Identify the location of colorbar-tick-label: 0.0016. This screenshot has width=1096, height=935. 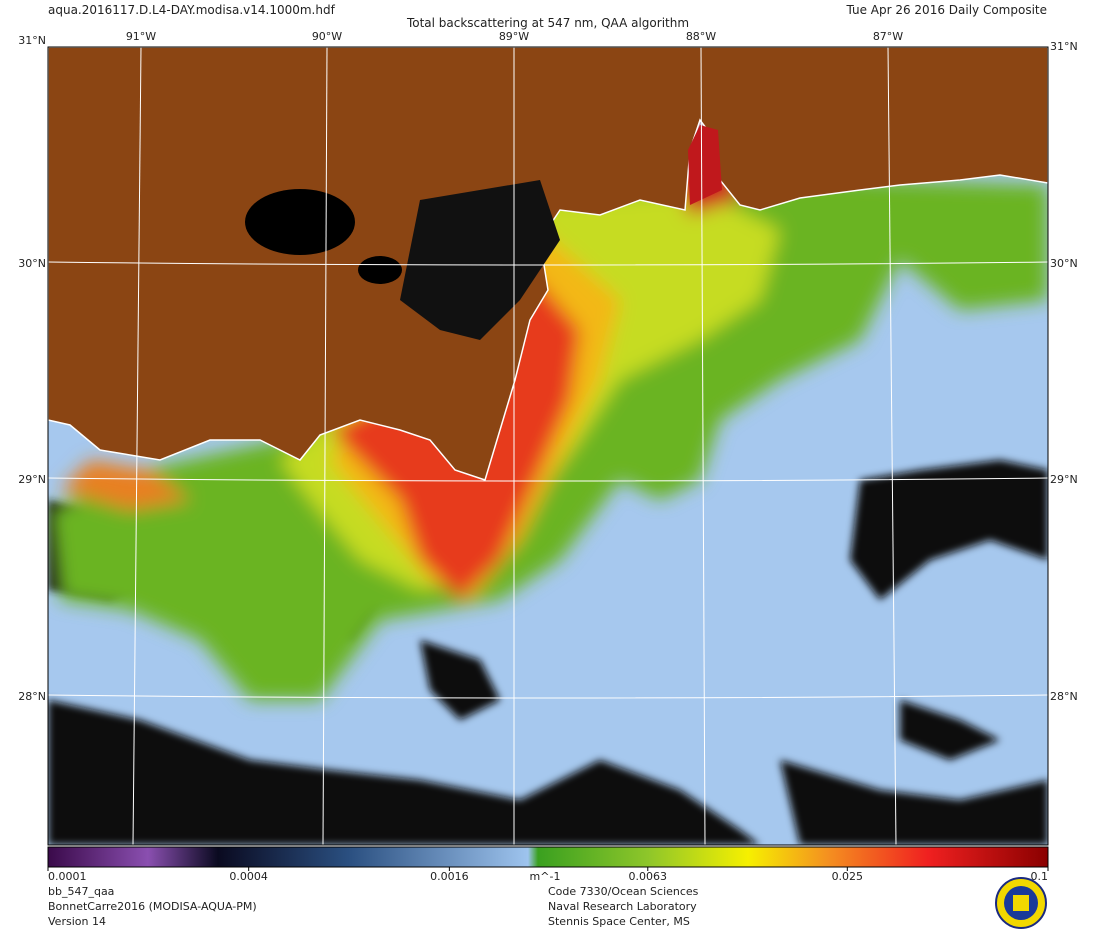
(449, 876).